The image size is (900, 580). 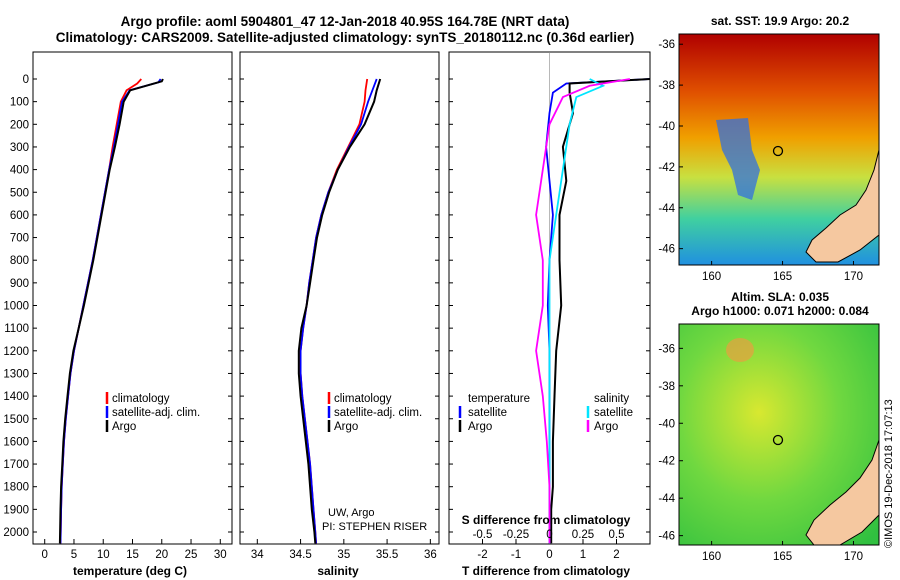 I want to click on s-difference-tick-label: 0, so click(x=549, y=535).